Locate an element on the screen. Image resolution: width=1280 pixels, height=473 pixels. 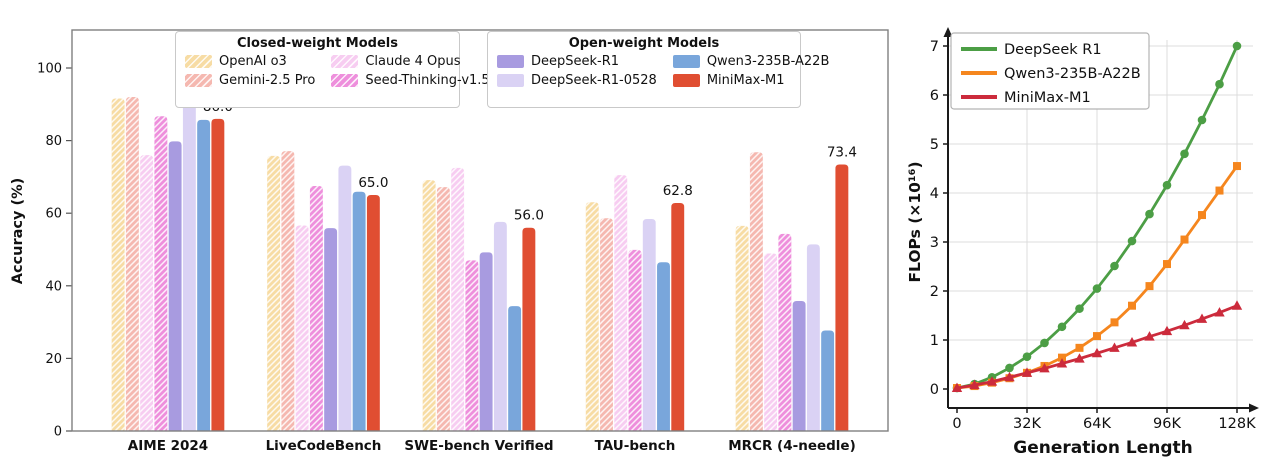
y-tick-label: 3 is located at coordinates (934, 243).